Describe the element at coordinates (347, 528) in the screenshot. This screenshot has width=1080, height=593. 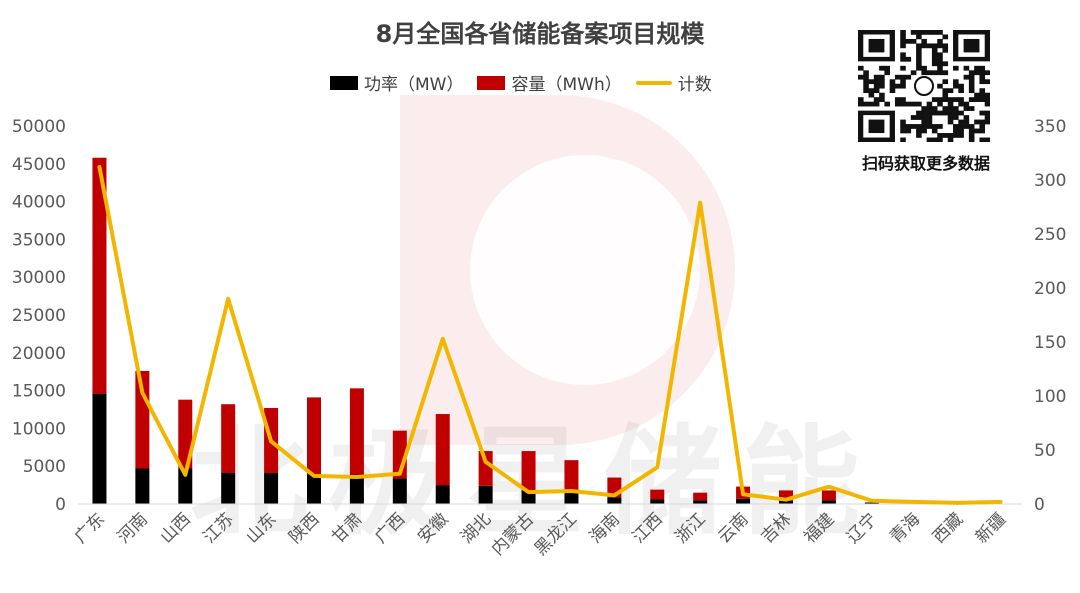
I see `category-label: 甘肃` at that location.